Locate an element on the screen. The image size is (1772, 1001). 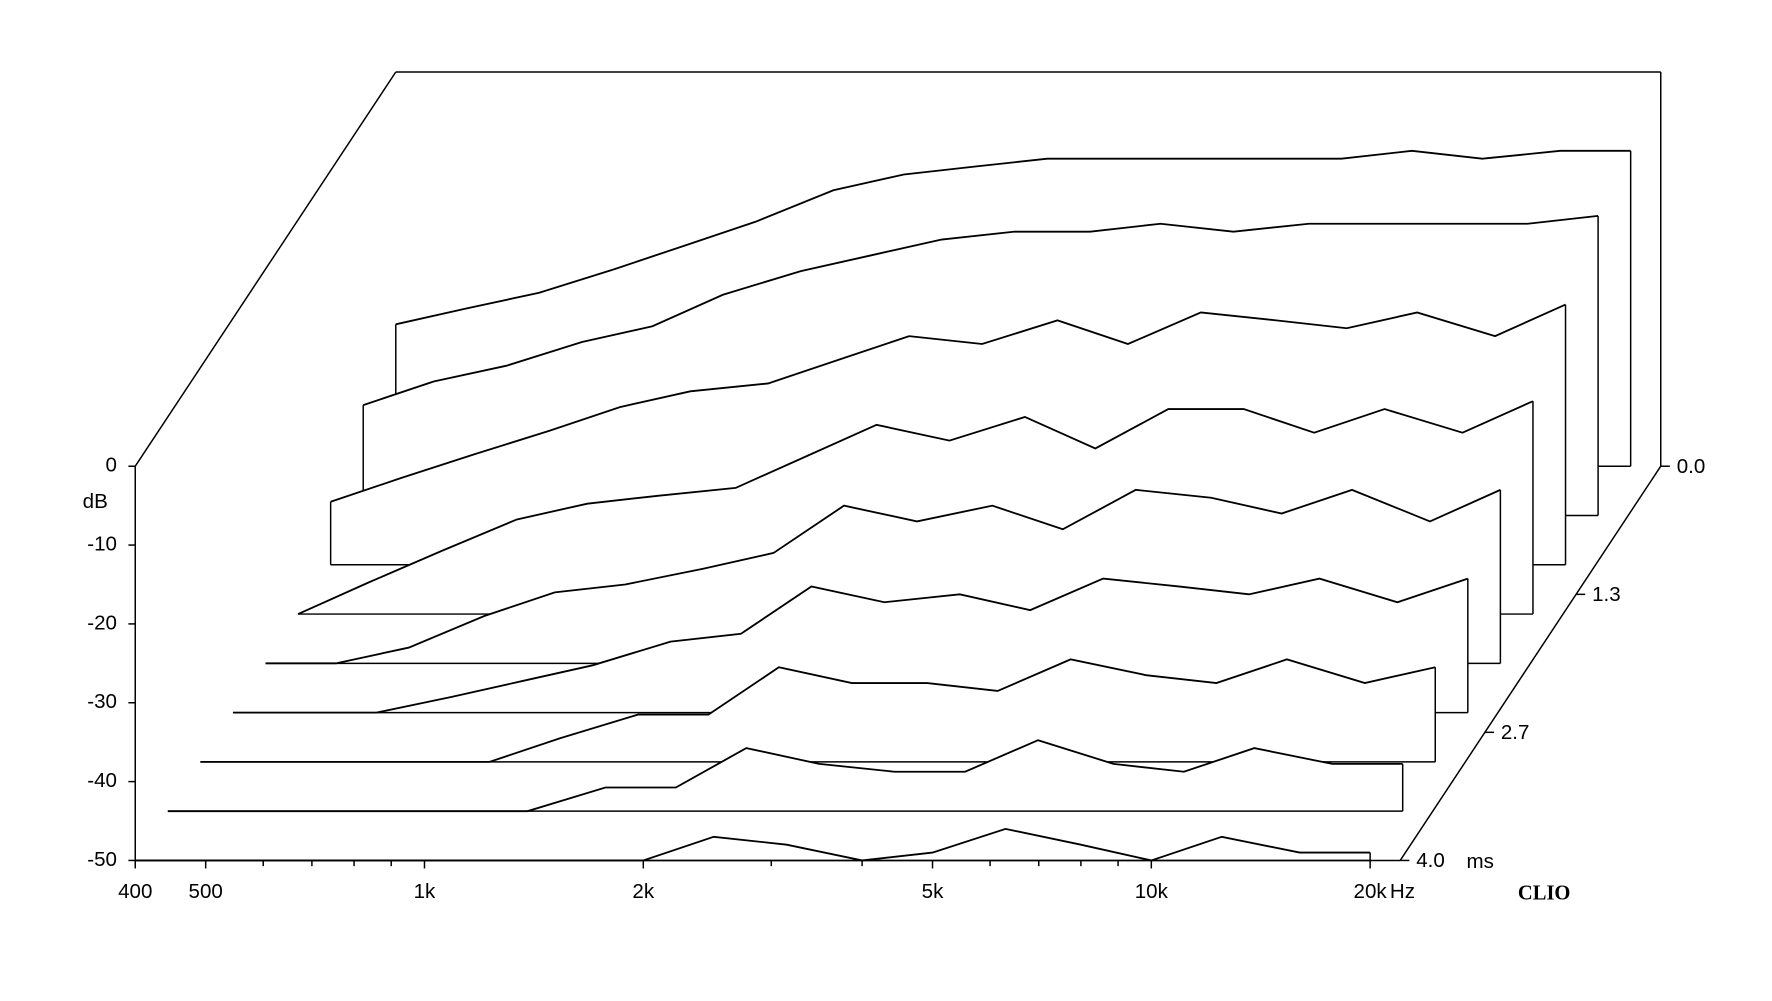
y-tick-label: -10 is located at coordinates (102, 544).